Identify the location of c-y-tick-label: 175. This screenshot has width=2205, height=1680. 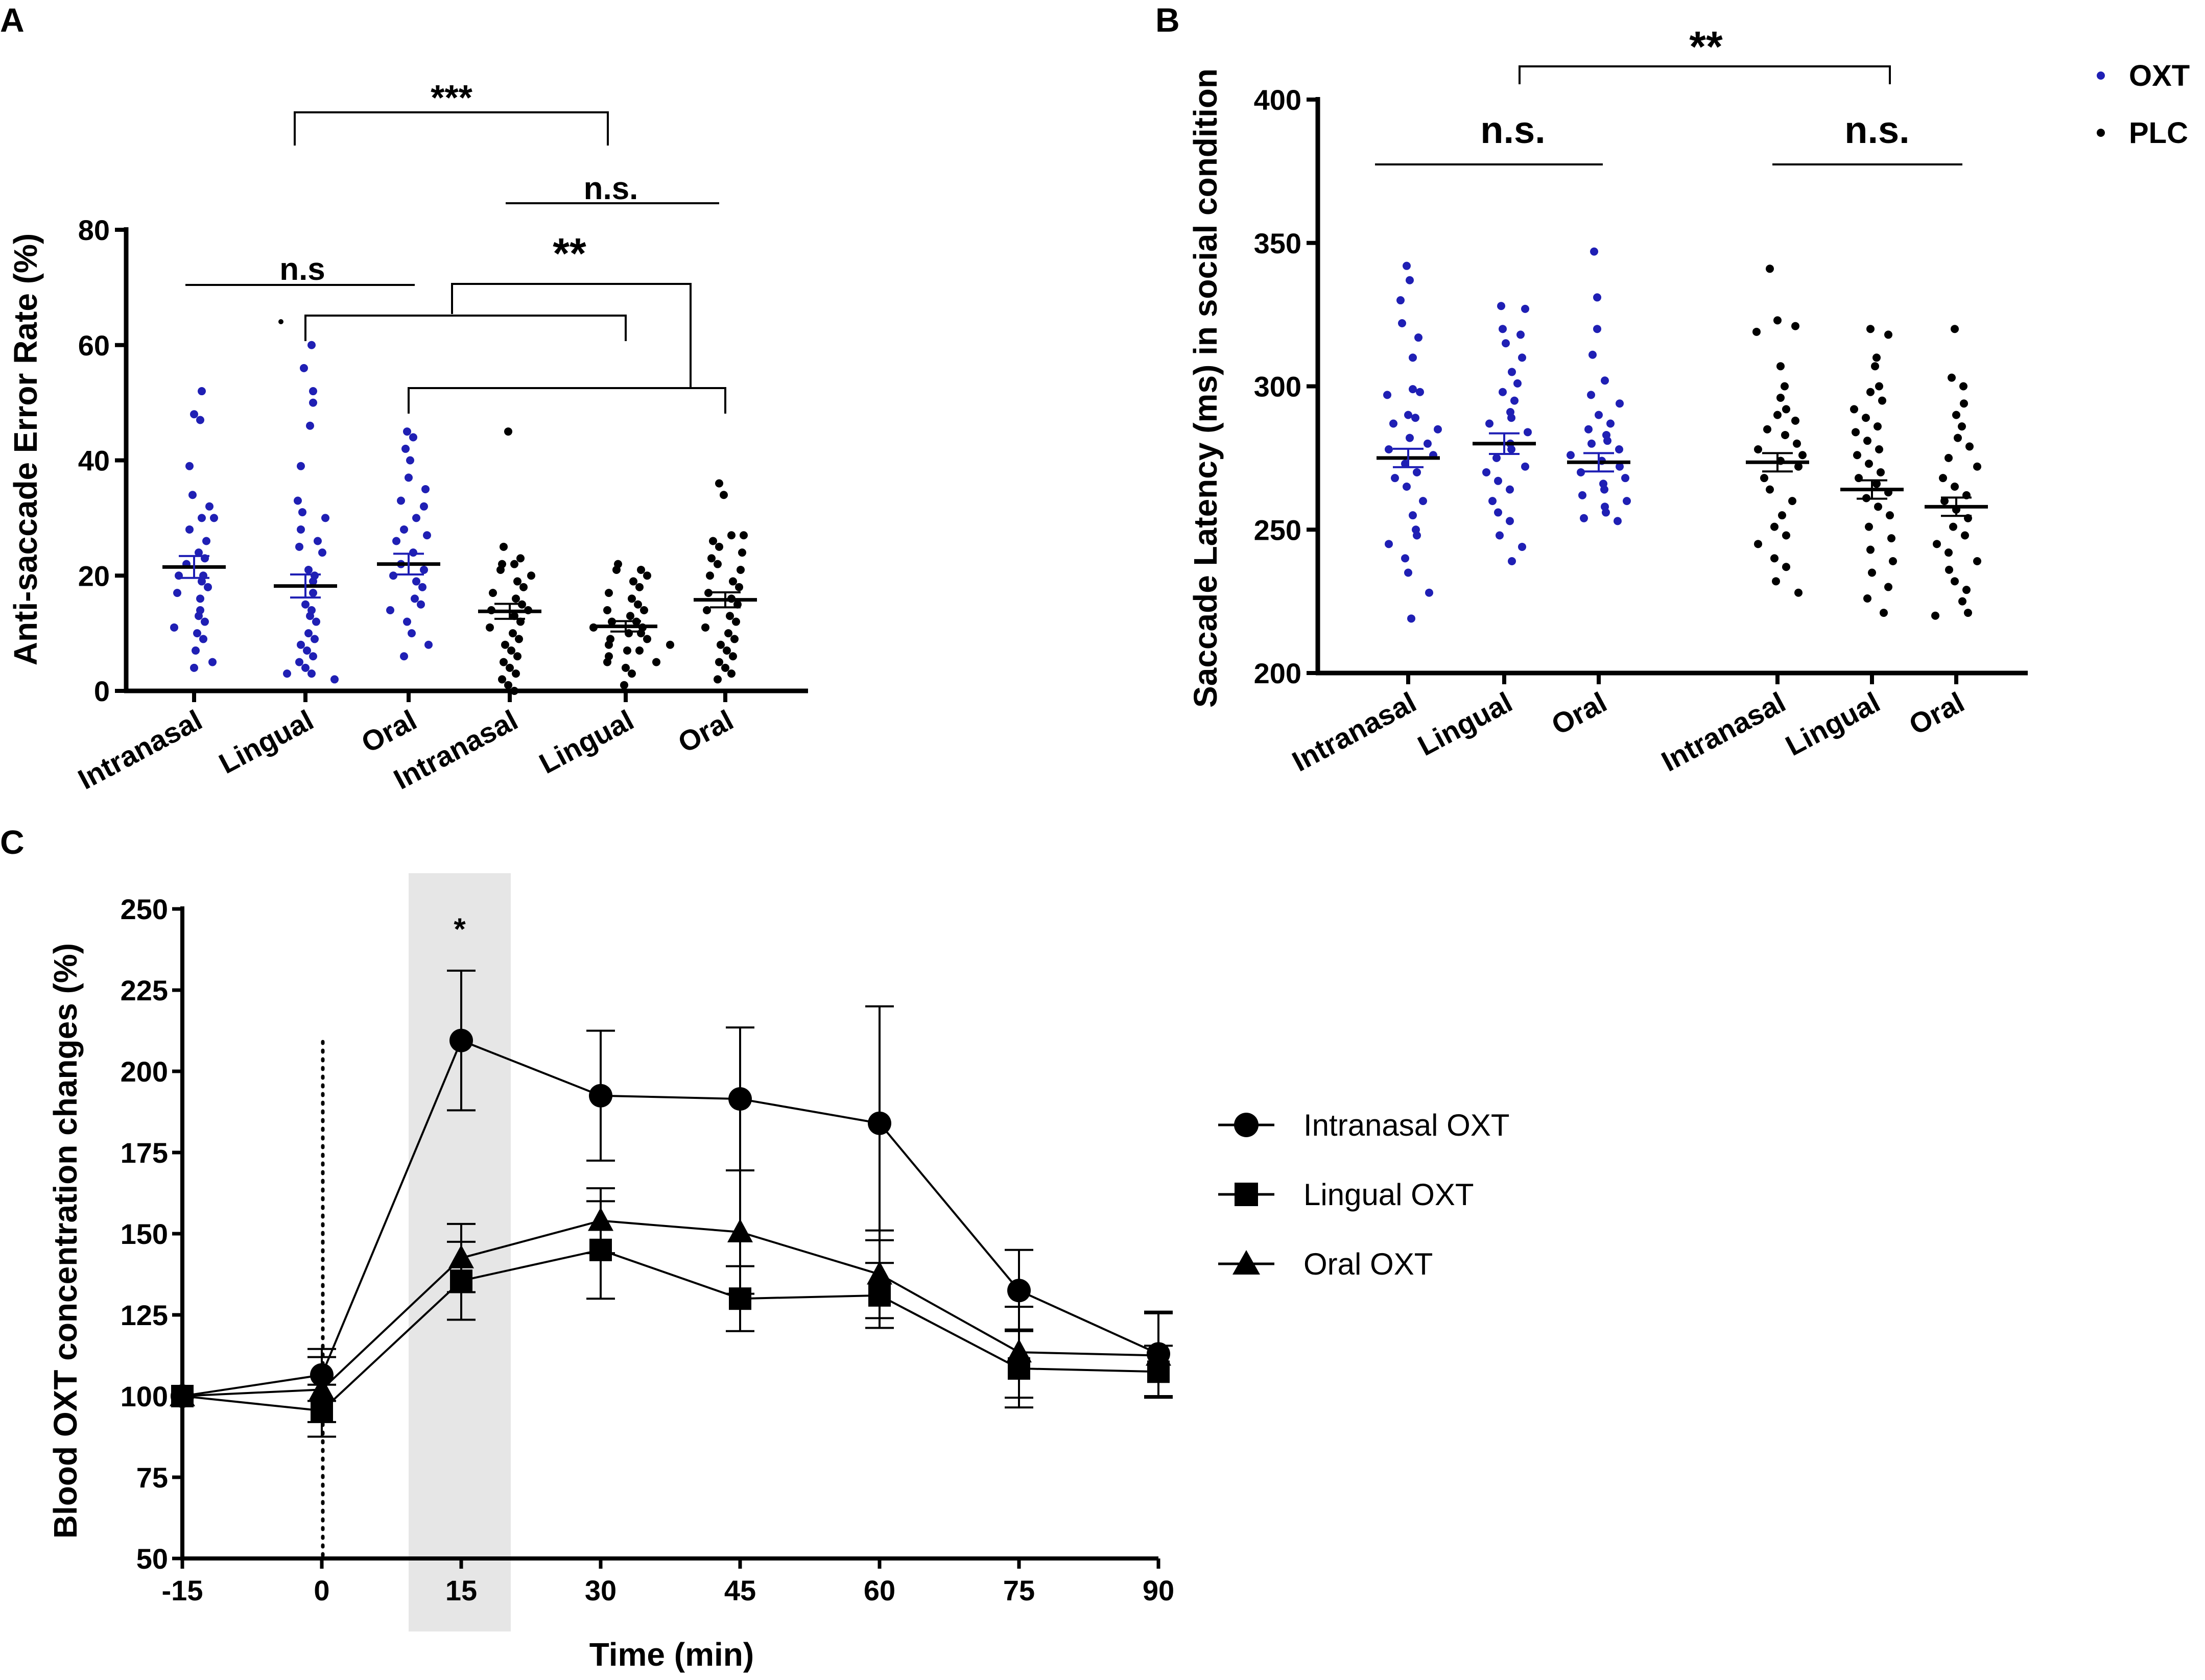
(144, 1153).